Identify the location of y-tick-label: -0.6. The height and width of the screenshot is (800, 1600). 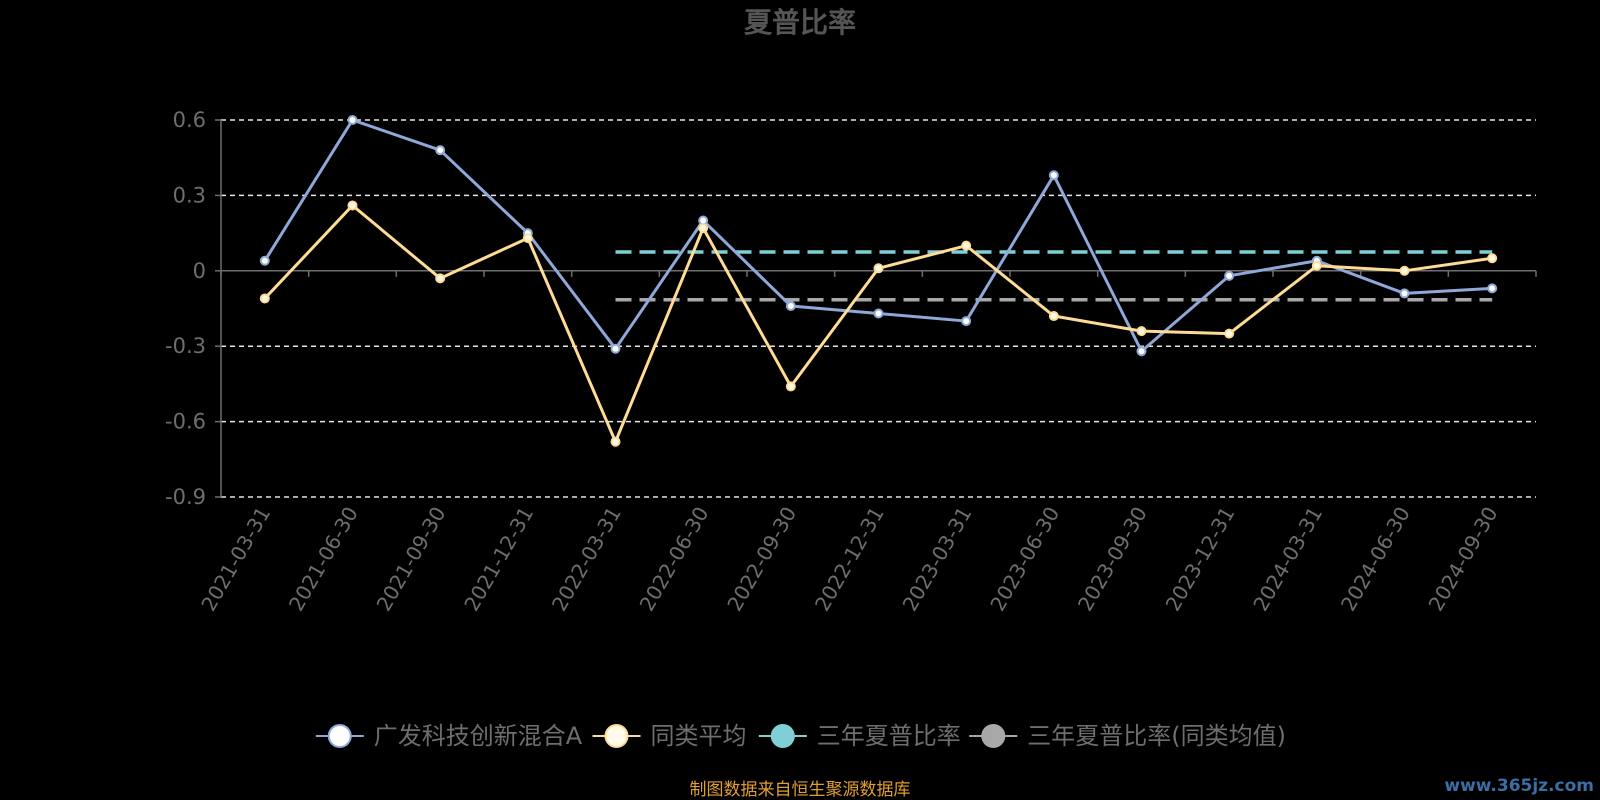
(185, 422).